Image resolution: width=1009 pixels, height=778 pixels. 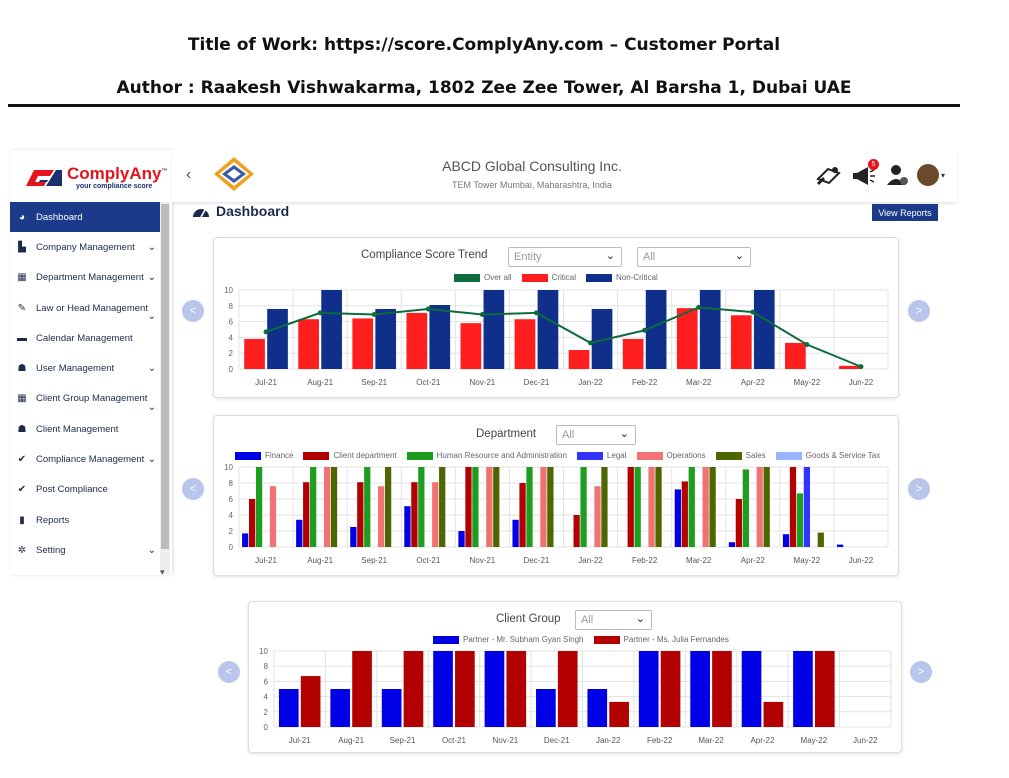 I want to click on scroll-down-icon: ▾, so click(x=162, y=572).